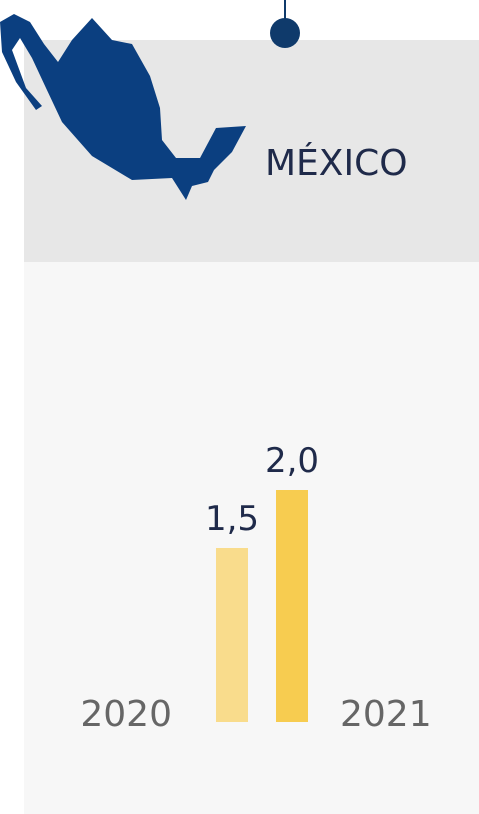 Image resolution: width=479 pixels, height=814 pixels. Describe the element at coordinates (292, 461) in the screenshot. I see `value-label: 2,0` at that location.